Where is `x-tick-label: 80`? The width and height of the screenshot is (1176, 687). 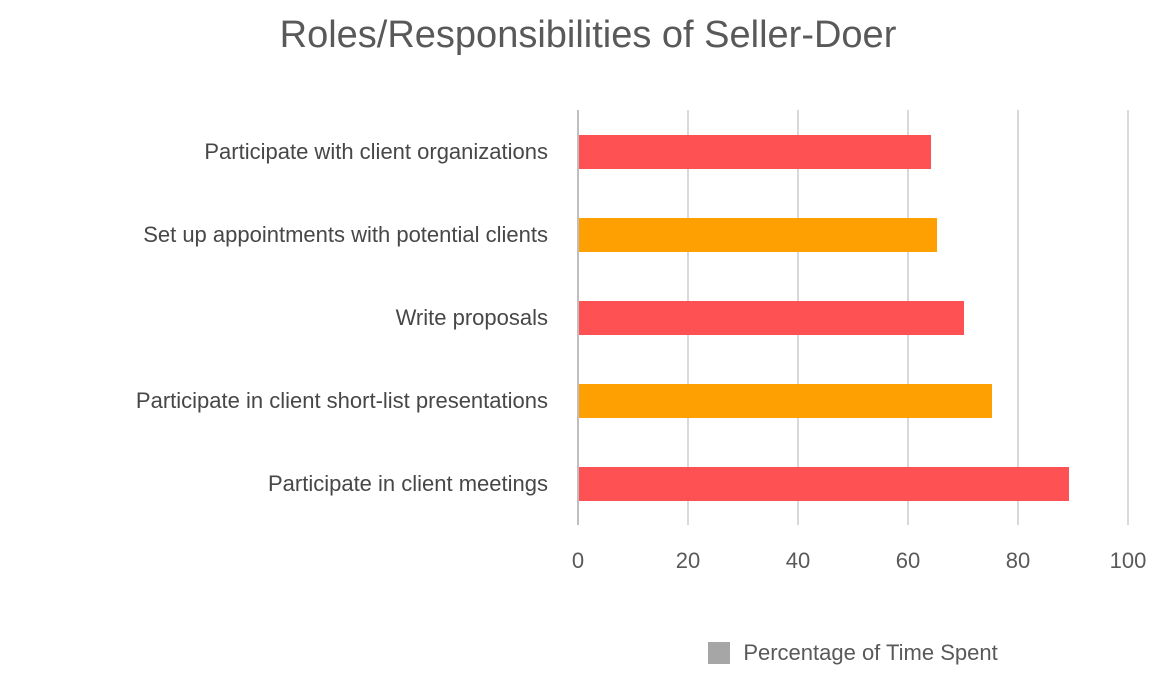 x-tick-label: 80 is located at coordinates (1018, 560).